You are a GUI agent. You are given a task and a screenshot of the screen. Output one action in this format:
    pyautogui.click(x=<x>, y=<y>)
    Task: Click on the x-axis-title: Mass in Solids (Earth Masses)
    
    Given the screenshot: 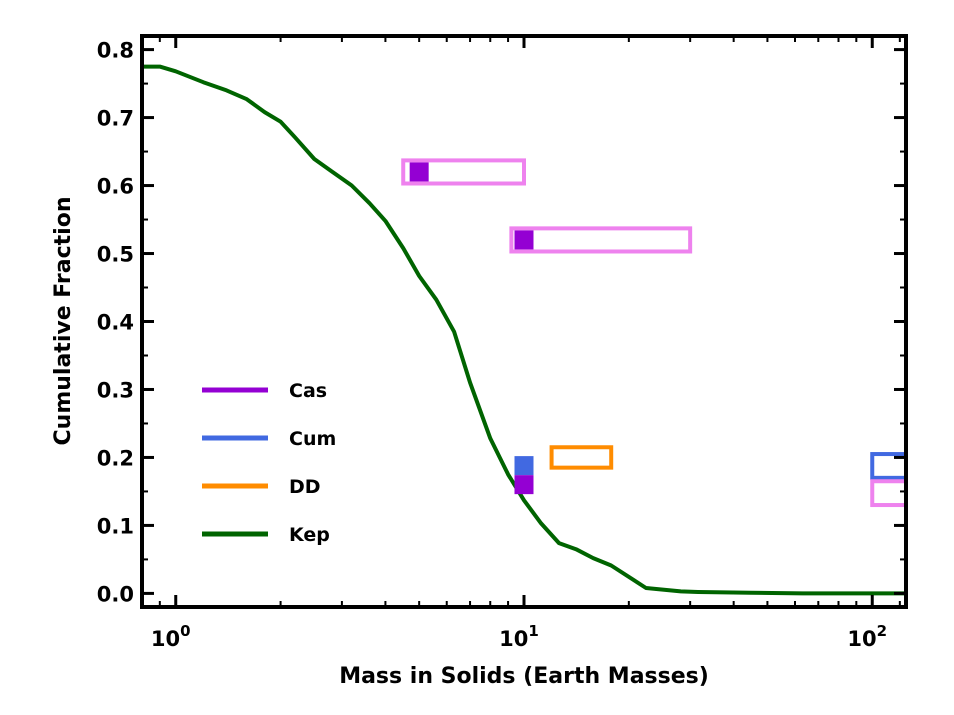 What is the action you would take?
    pyautogui.click(x=524, y=676)
    